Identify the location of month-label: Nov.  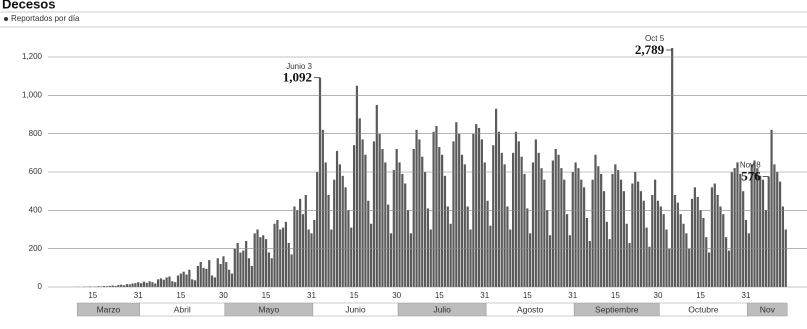
(768, 309).